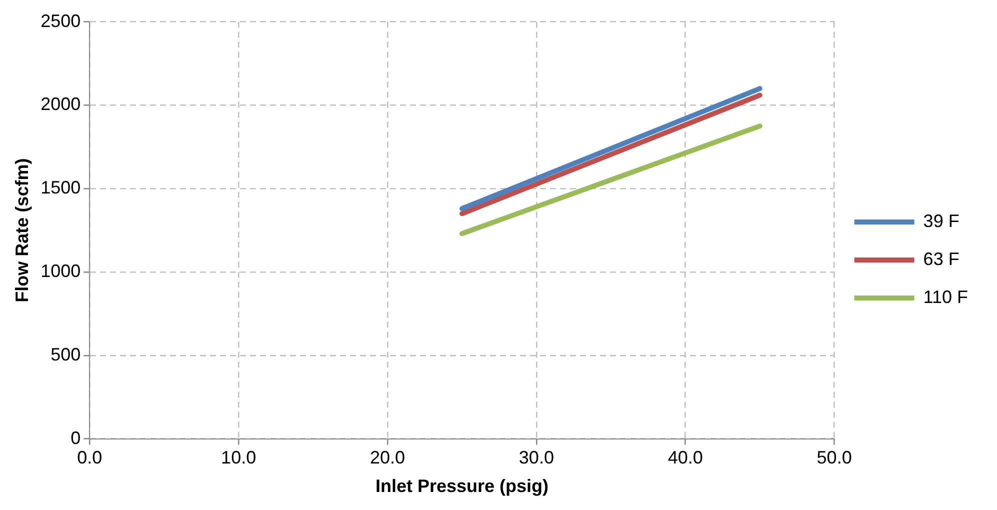 Image resolution: width=997 pixels, height=510 pixels. What do you see at coordinates (89, 458) in the screenshot?
I see `x-tick-label: 0.0` at bounding box center [89, 458].